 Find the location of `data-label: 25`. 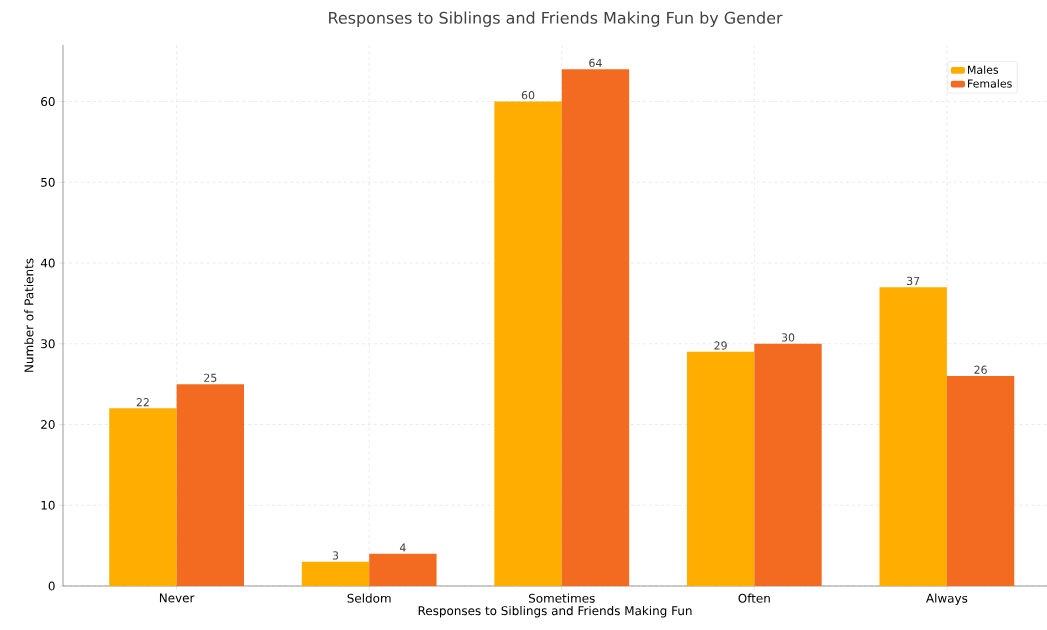

data-label: 25 is located at coordinates (210, 377).